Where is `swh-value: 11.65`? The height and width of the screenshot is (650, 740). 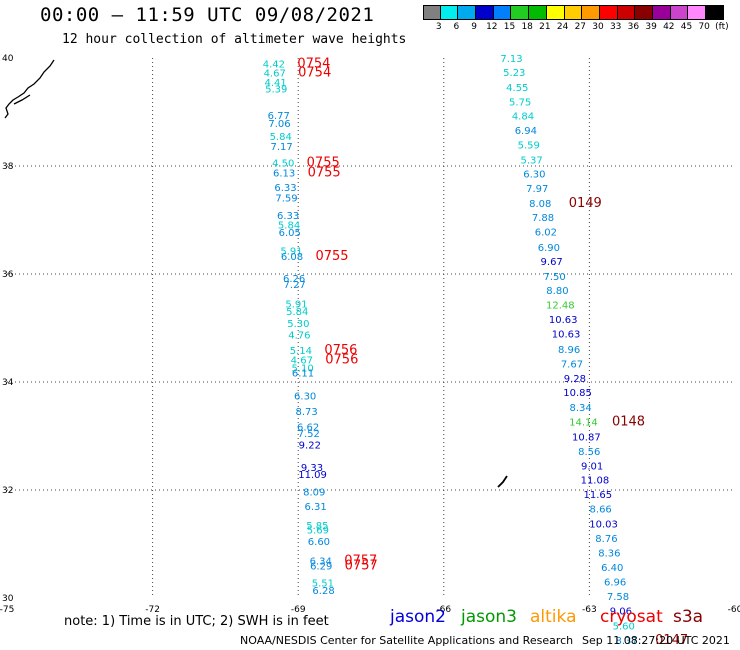
swh-value: 11.65 is located at coordinates (597, 495).